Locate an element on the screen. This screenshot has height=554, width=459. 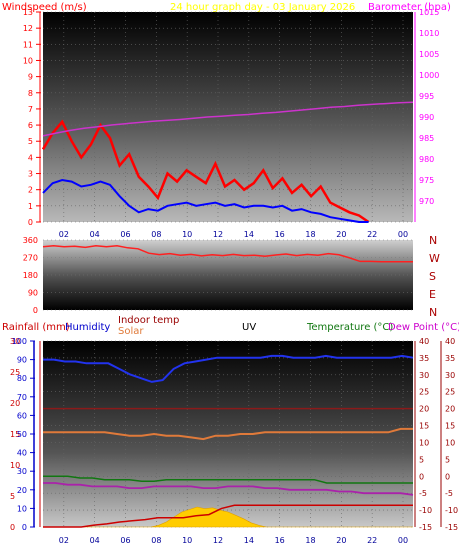
barometer-tick-label: 1000 is located at coordinates (429, 75).